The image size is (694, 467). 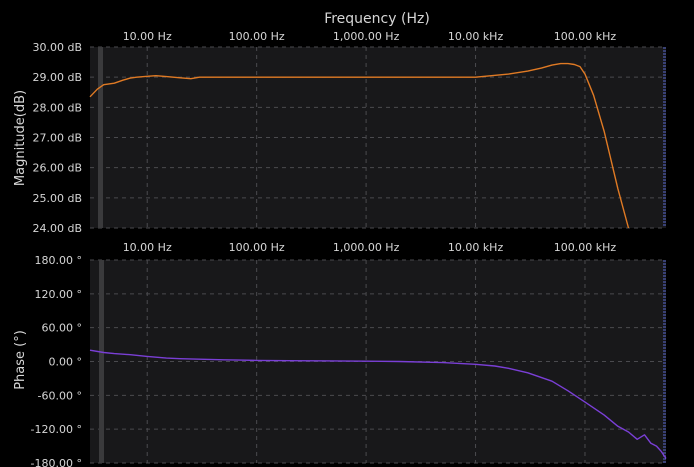 What do you see at coordinates (57, 228) in the screenshot?
I see `y-tick-label: 24.00 dB` at bounding box center [57, 228].